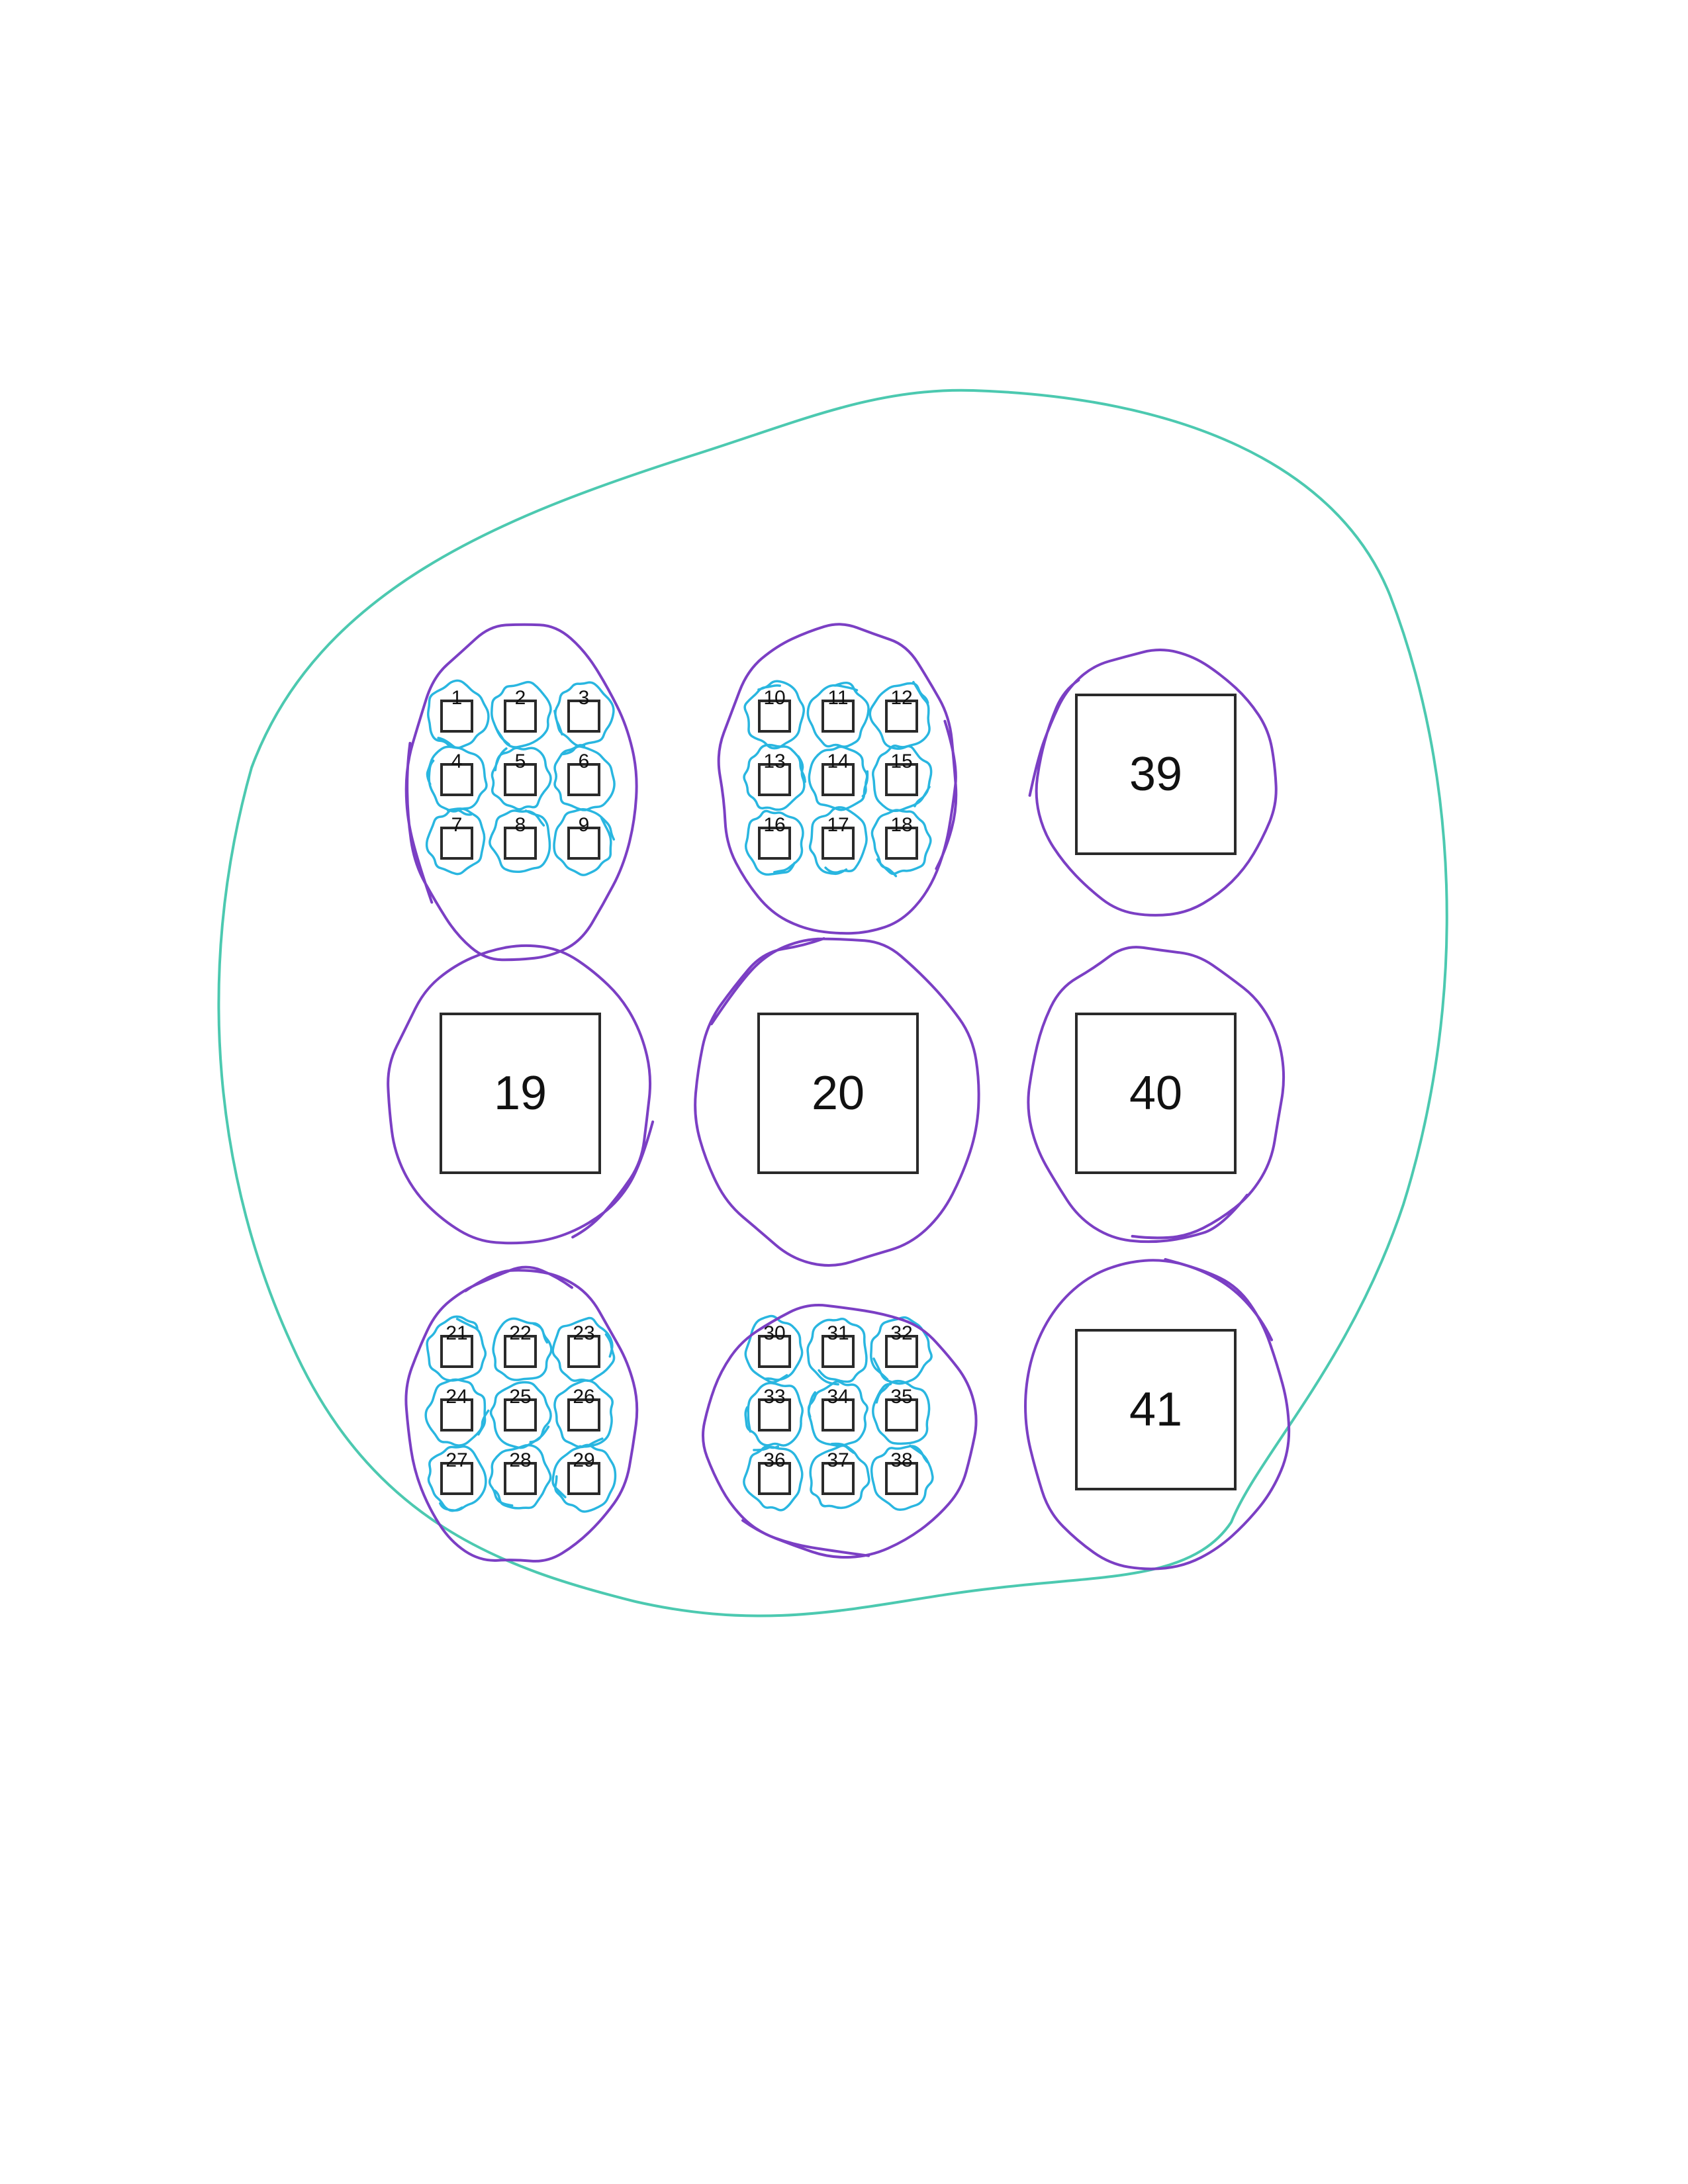 The image size is (1688, 2184). What do you see at coordinates (520, 761) in the screenshot?
I see `item-label: 5` at bounding box center [520, 761].